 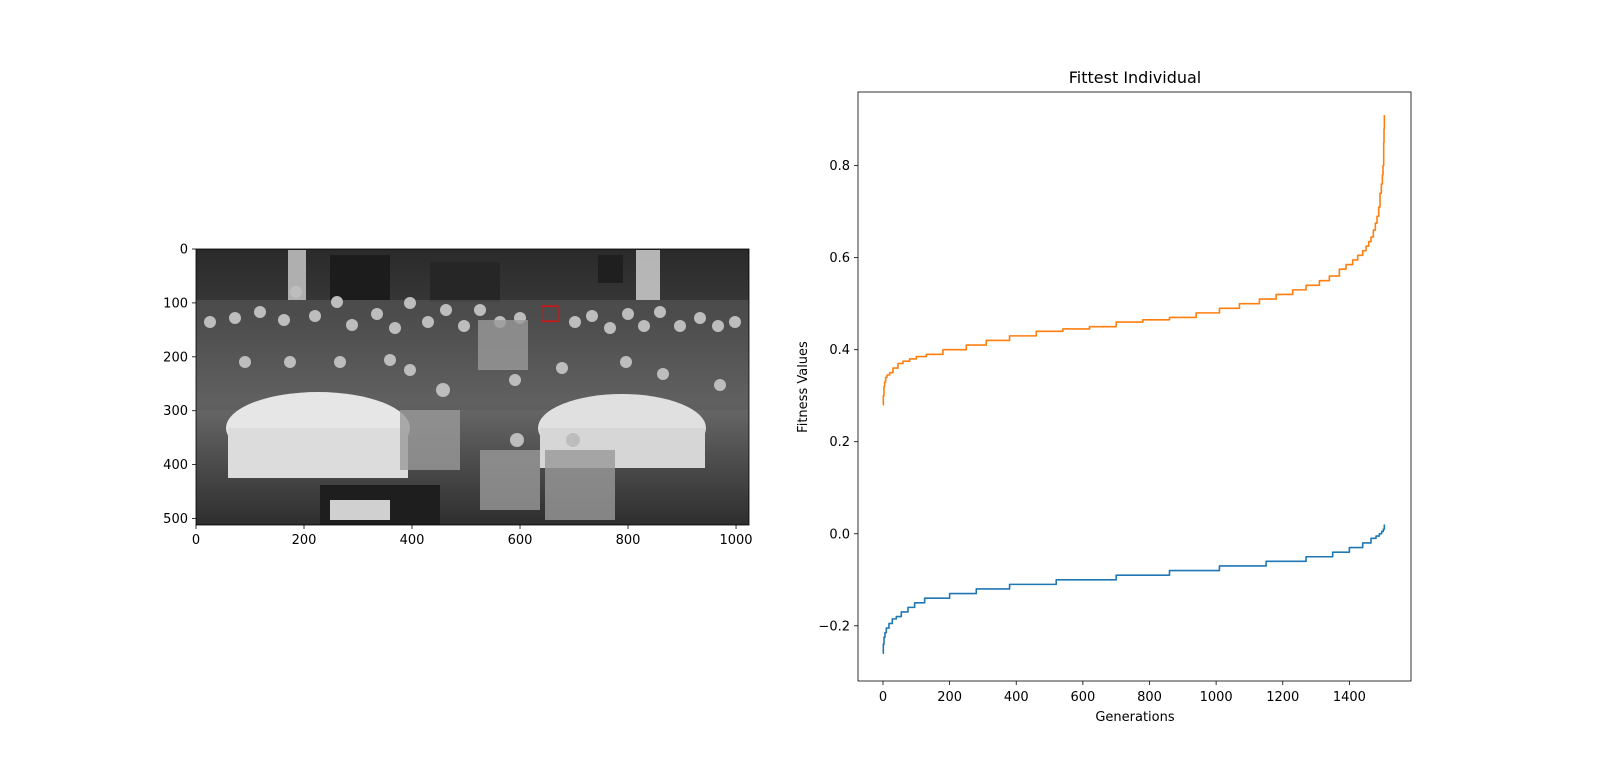 What do you see at coordinates (1135, 717) in the screenshot?
I see `x-axis-label: Generations` at bounding box center [1135, 717].